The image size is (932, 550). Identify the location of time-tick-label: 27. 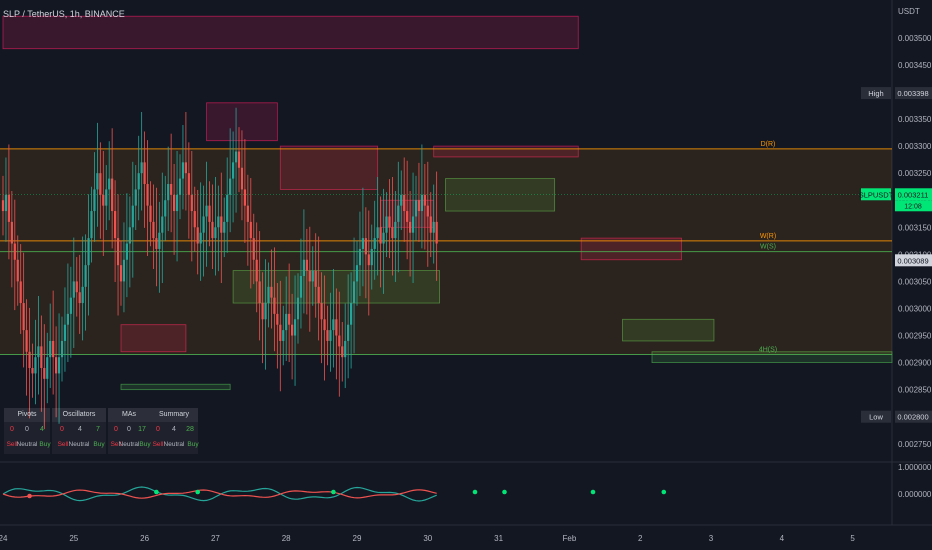
(215, 538).